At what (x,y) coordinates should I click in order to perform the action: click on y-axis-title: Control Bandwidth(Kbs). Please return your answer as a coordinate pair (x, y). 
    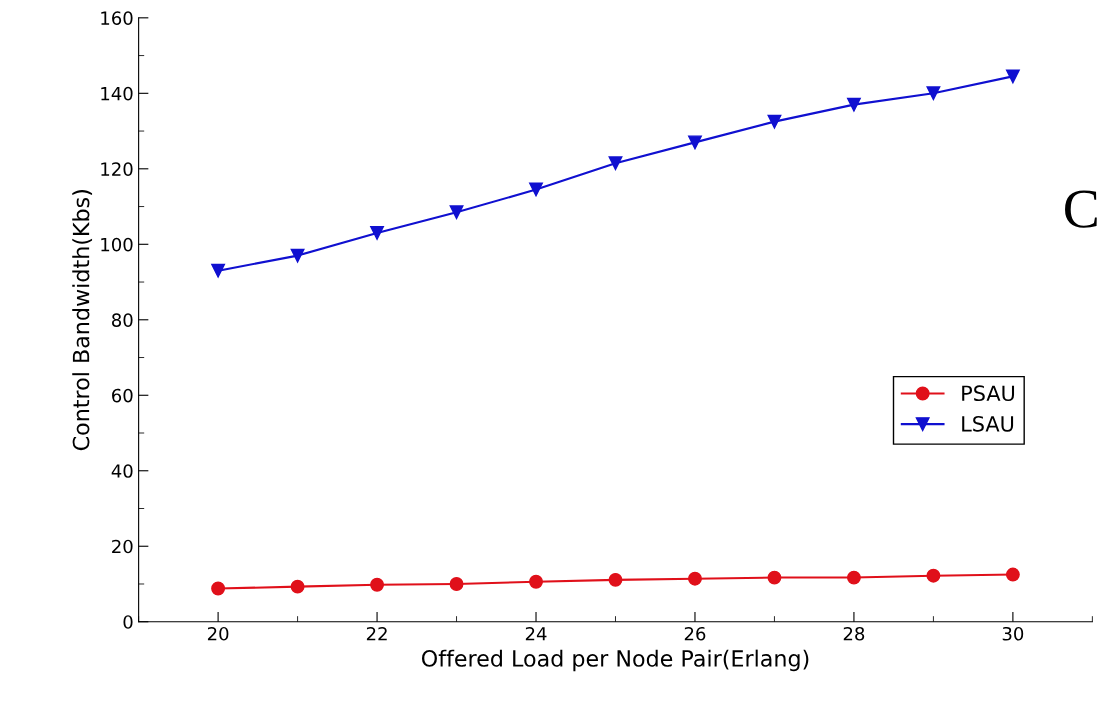
    Looking at the image, I should click on (82, 320).